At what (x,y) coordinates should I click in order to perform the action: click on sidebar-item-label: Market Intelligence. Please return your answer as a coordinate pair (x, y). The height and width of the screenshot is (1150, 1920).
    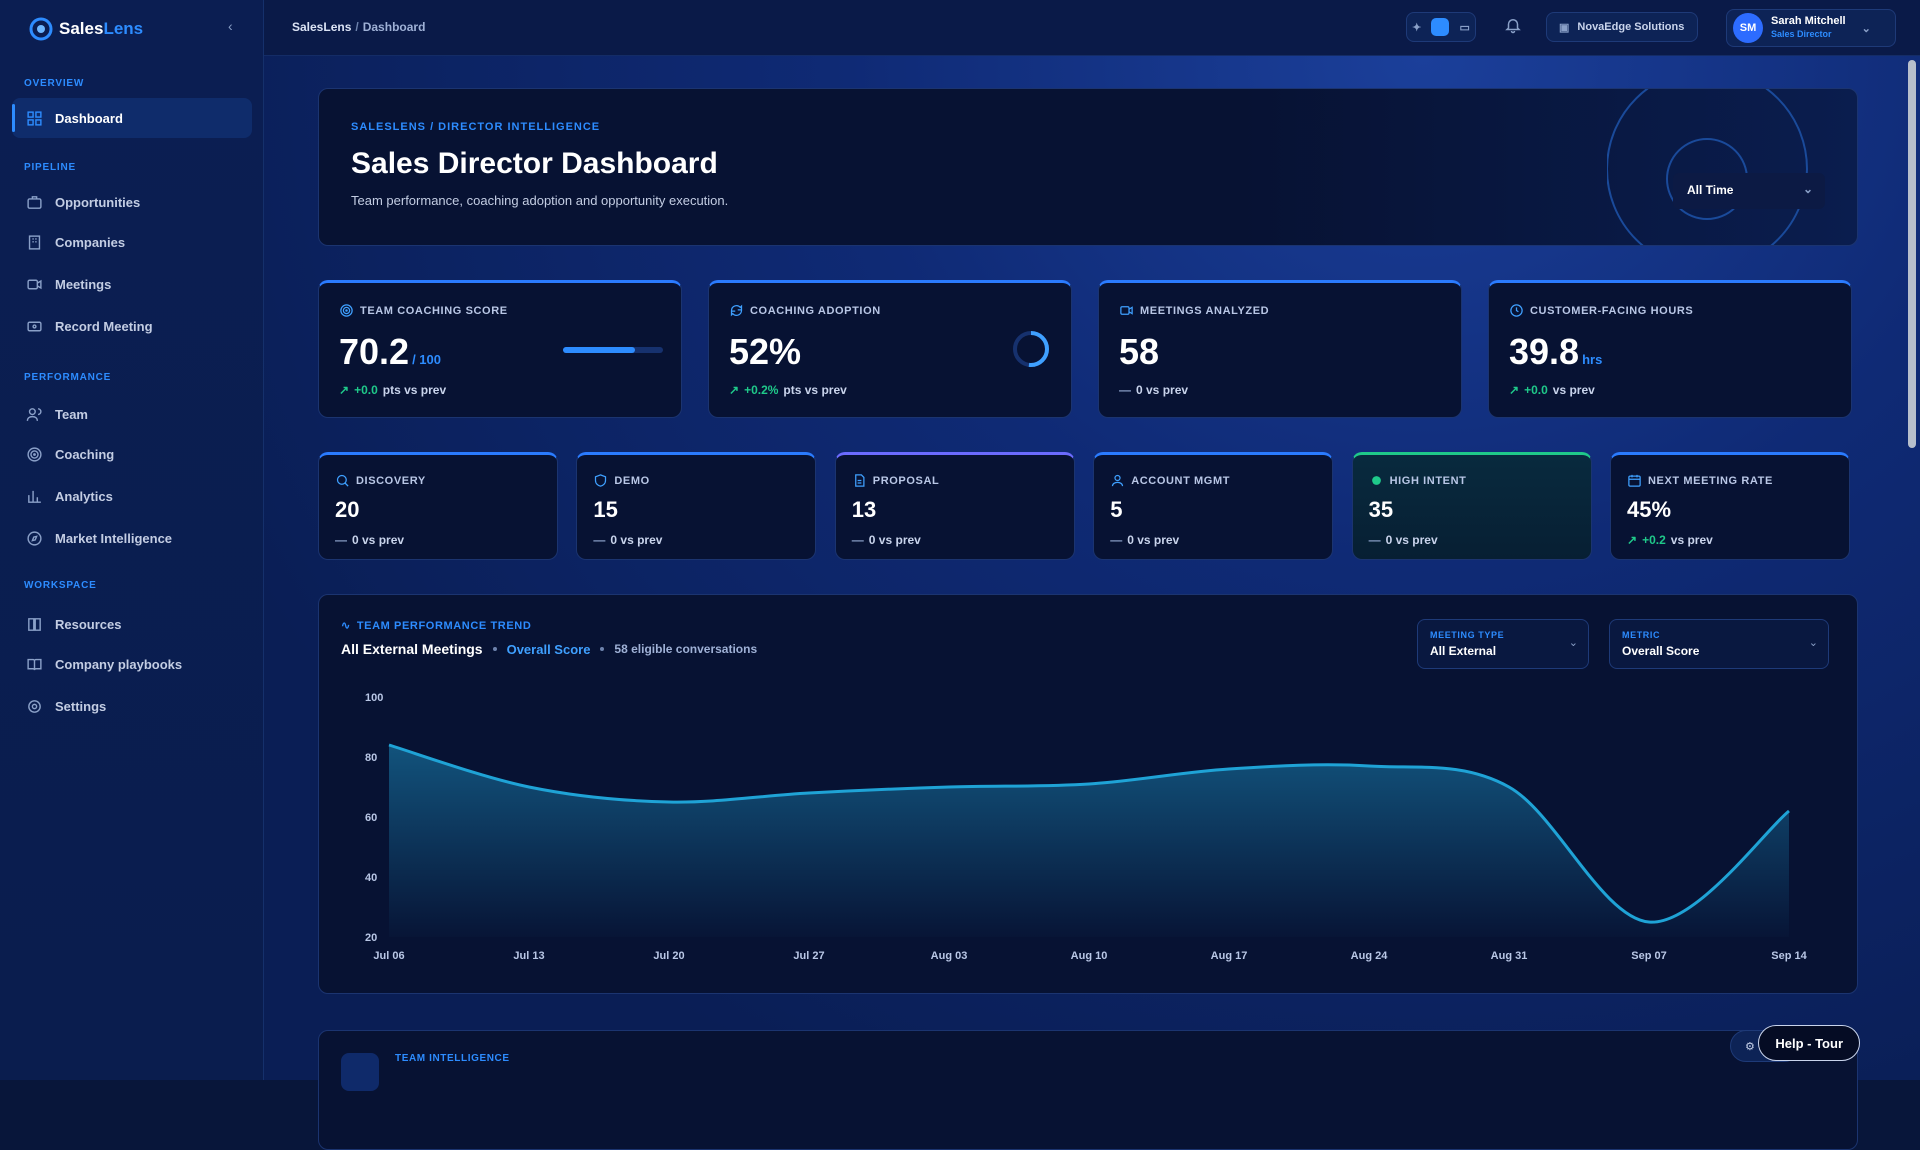
    Looking at the image, I should click on (113, 538).